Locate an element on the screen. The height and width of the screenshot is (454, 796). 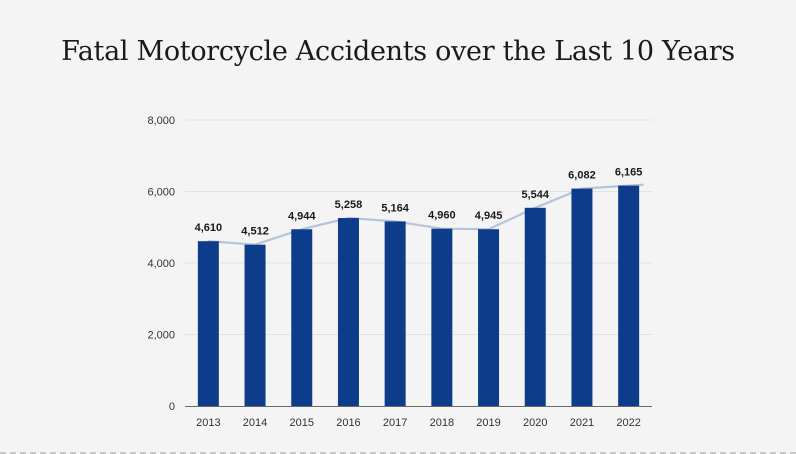
y-tick-label: 0 is located at coordinates (172, 407).